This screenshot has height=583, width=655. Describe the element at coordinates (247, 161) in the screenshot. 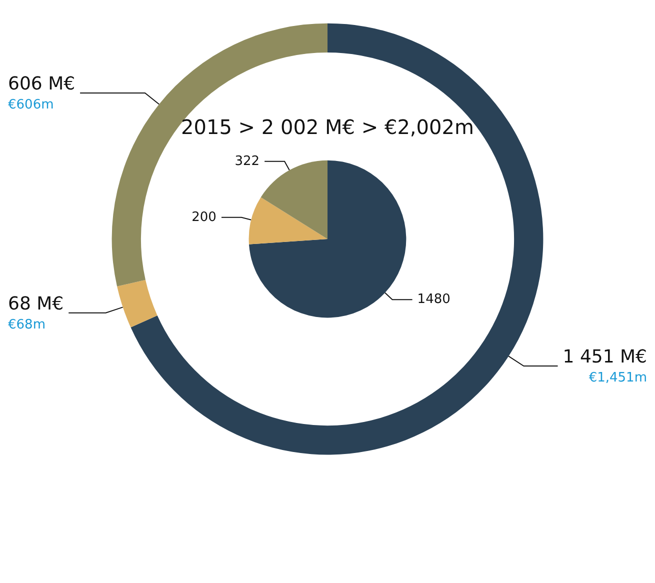

I see `data-label: 322` at that location.